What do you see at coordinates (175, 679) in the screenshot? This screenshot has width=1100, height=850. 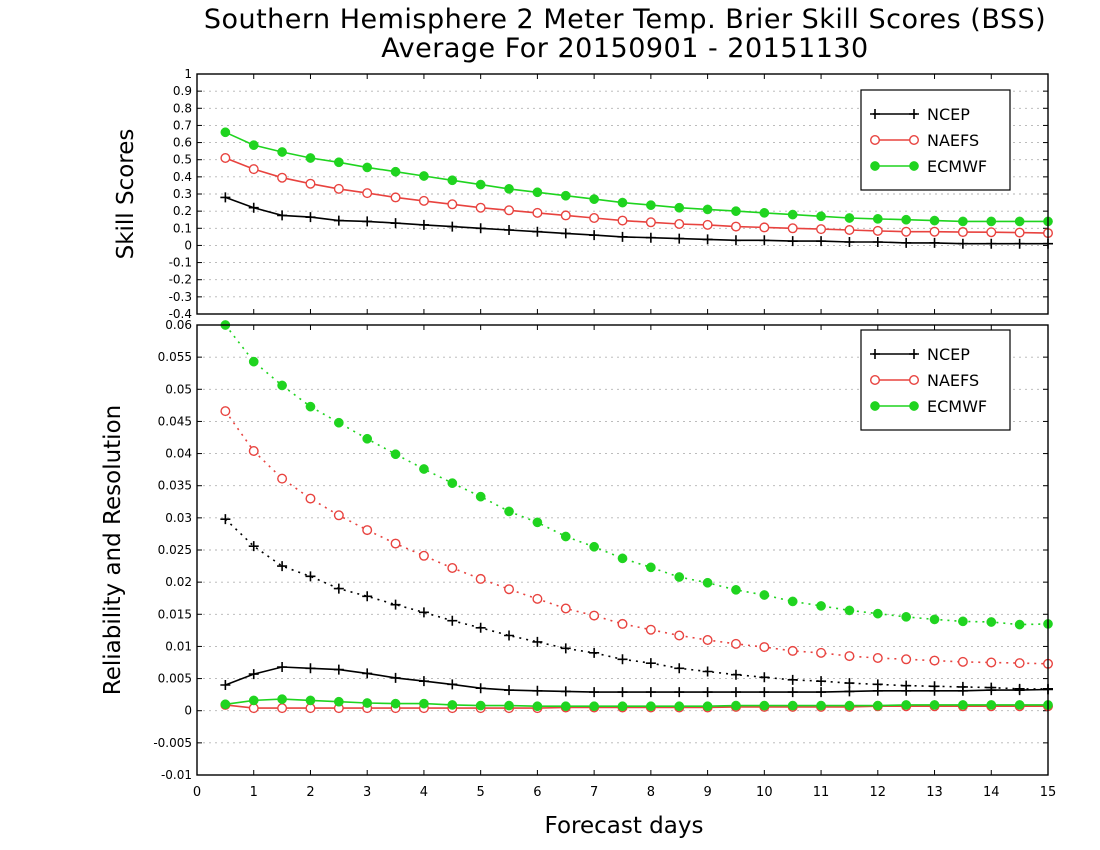 I see `relres-ytick-label: 0.005` at bounding box center [175, 679].